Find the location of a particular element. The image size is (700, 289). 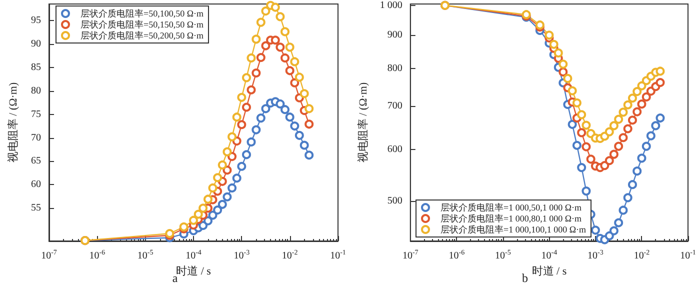

y-tick-label: 55 is located at coordinates (36, 208).